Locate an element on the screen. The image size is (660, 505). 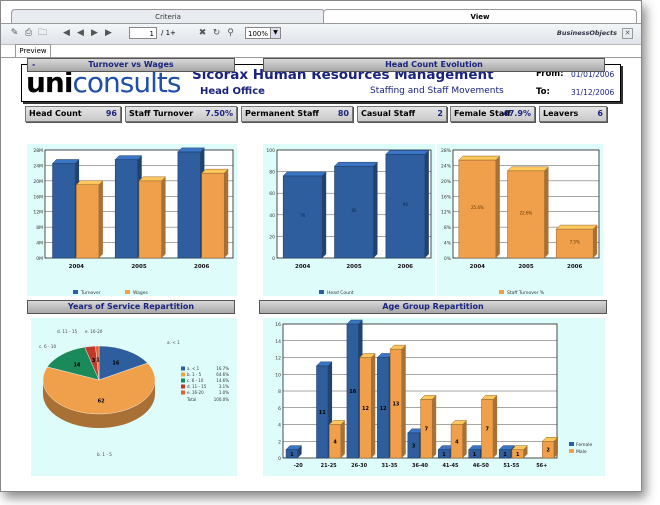
headcount-bar is located at coordinates (405, 206).